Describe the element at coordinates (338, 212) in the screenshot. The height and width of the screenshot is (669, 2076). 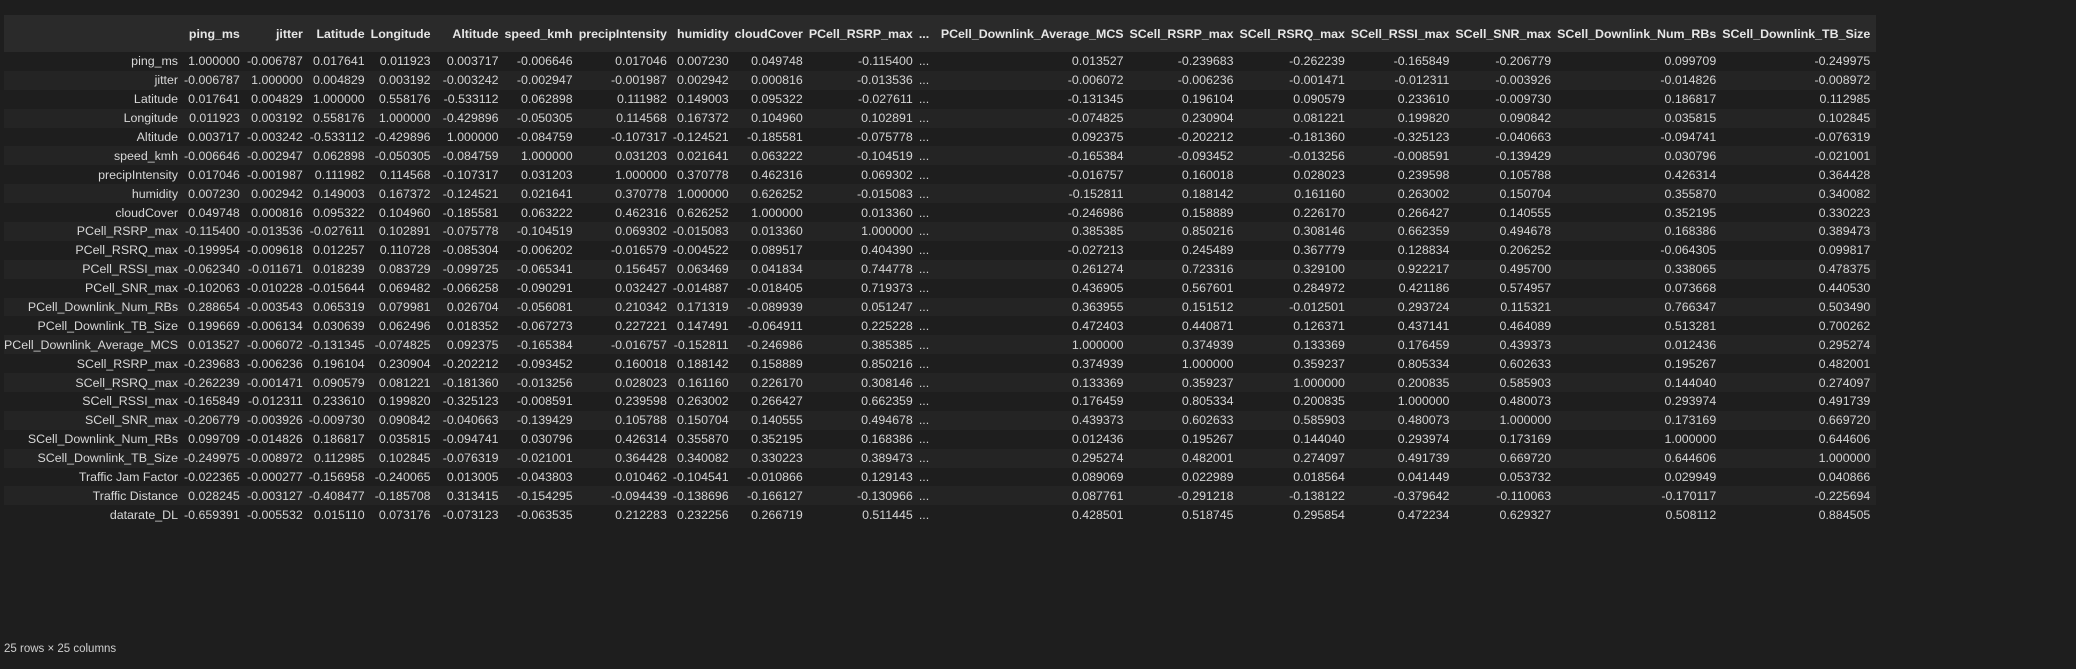
I see `table-cell: 0.095322` at that location.